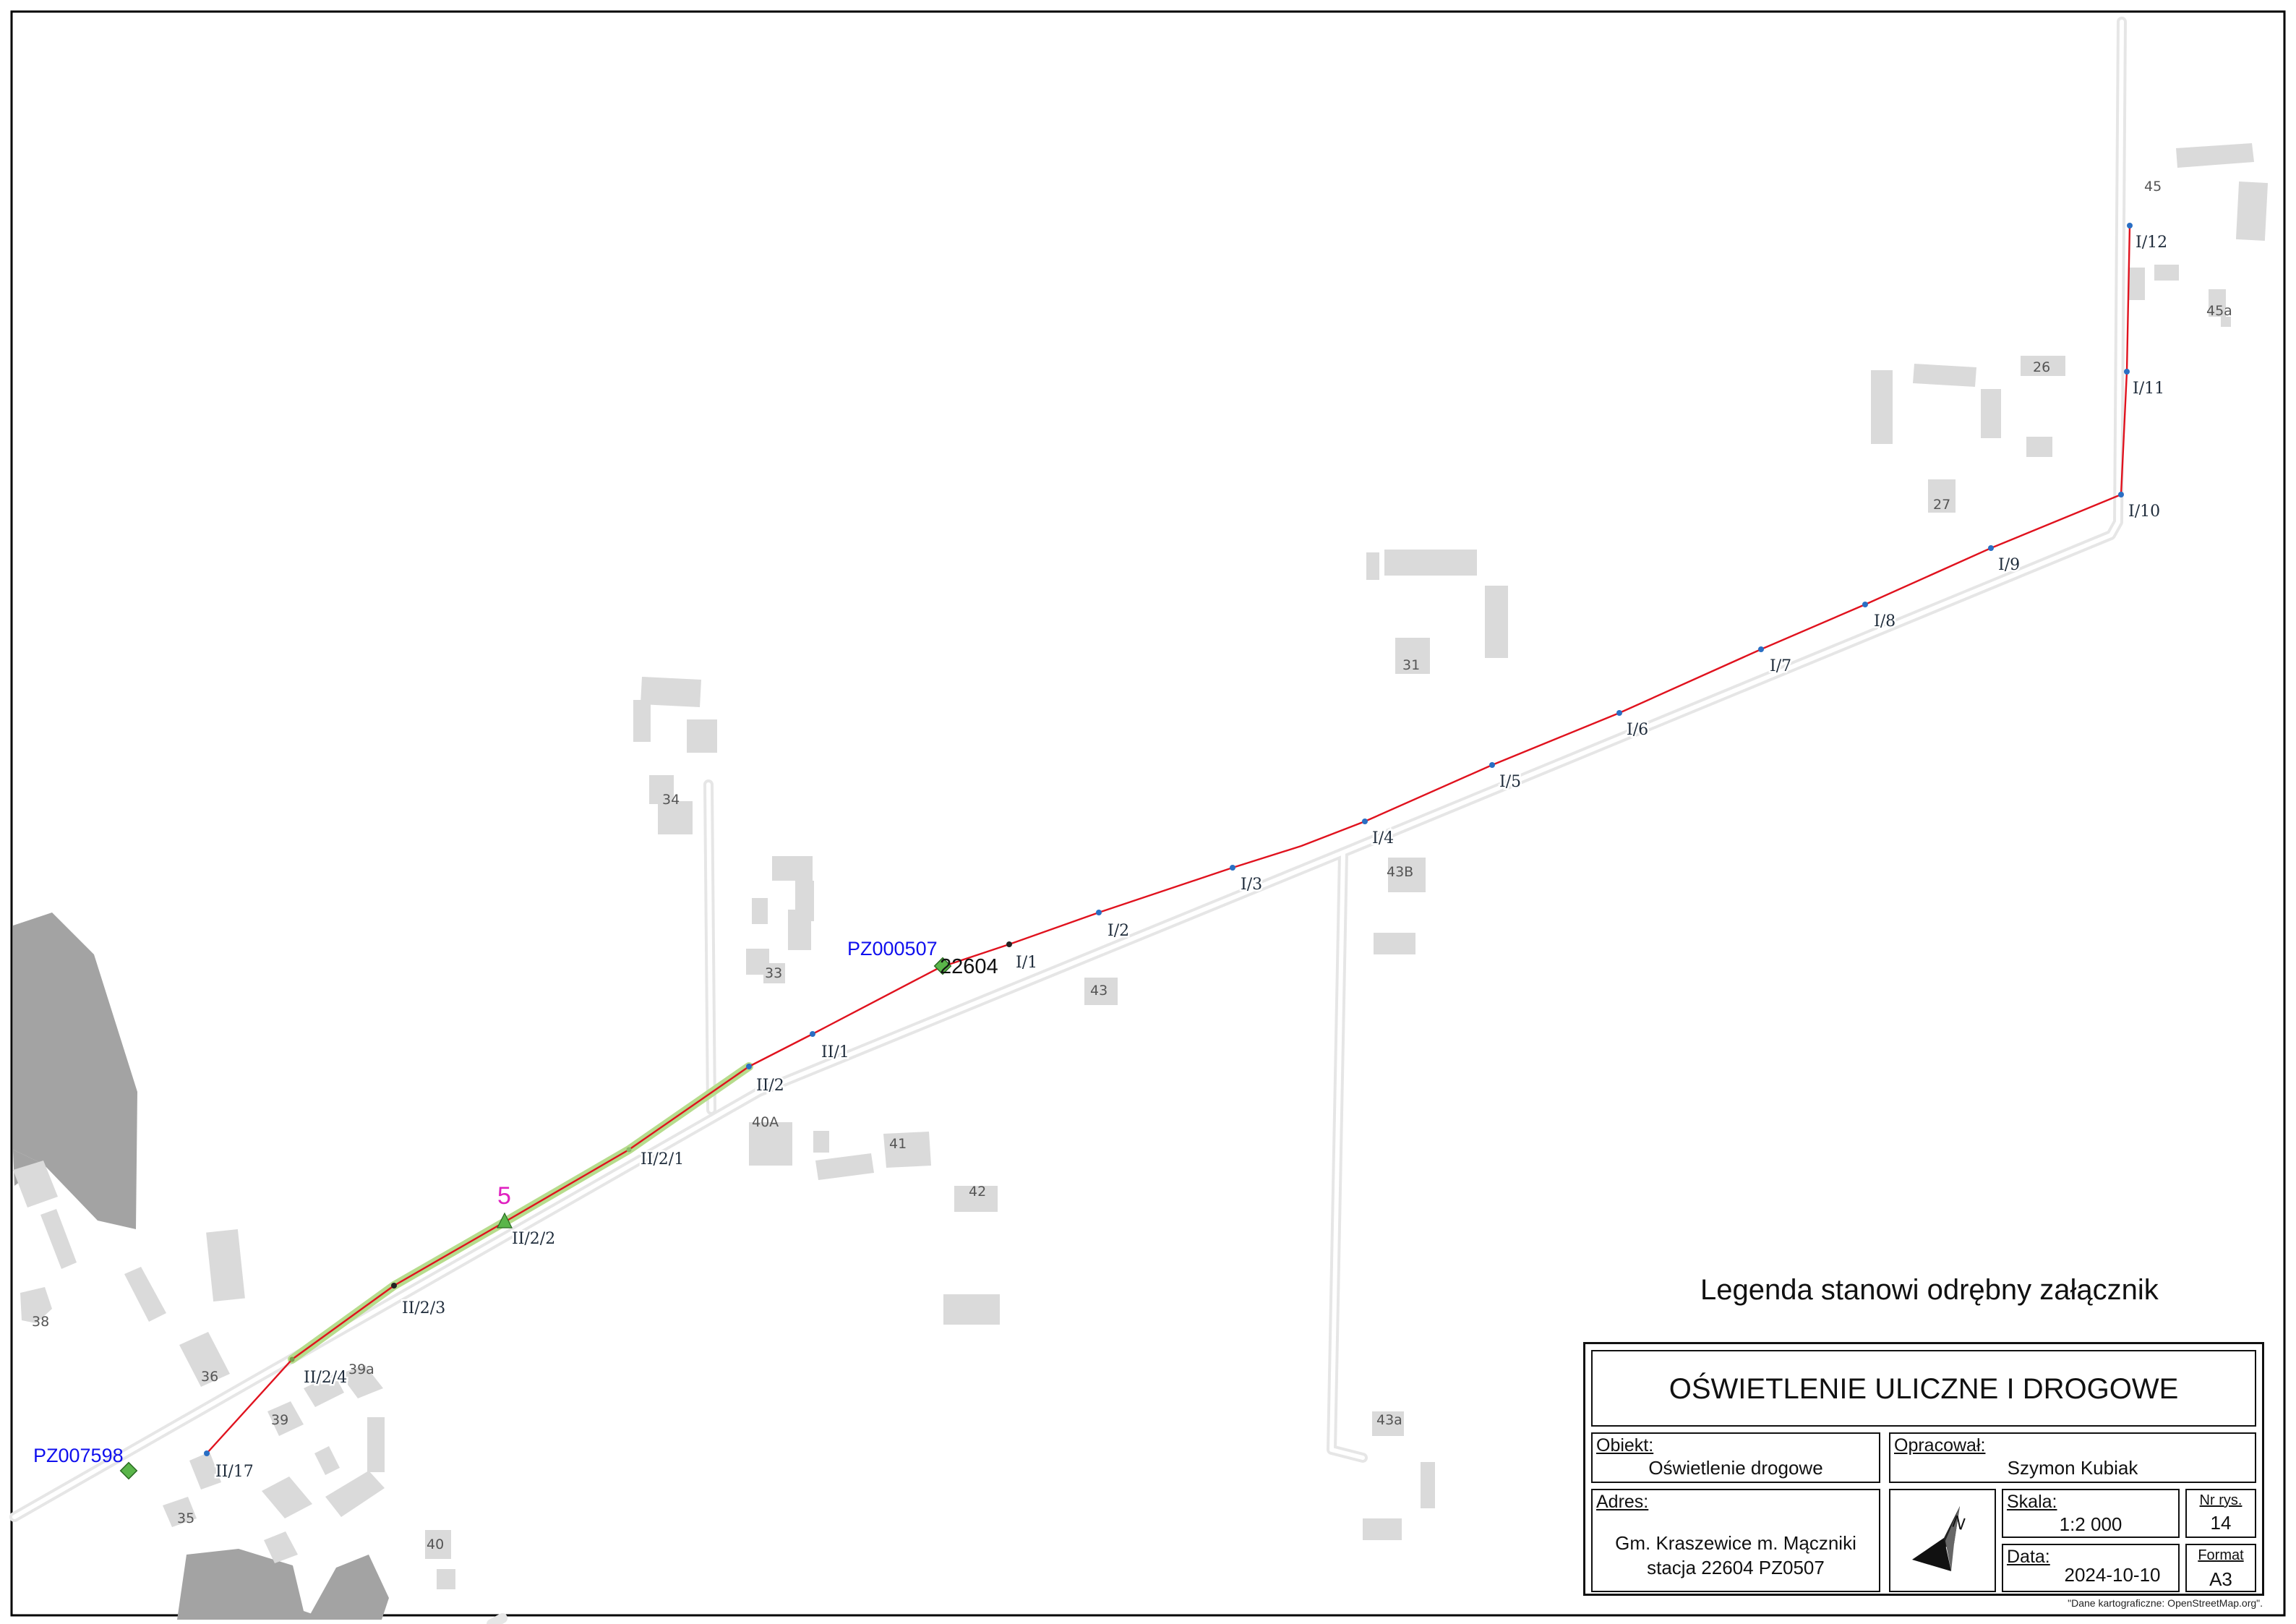 This screenshot has height=1624, width=2296. I want to click on pole-label: II/2/4, so click(325, 1378).